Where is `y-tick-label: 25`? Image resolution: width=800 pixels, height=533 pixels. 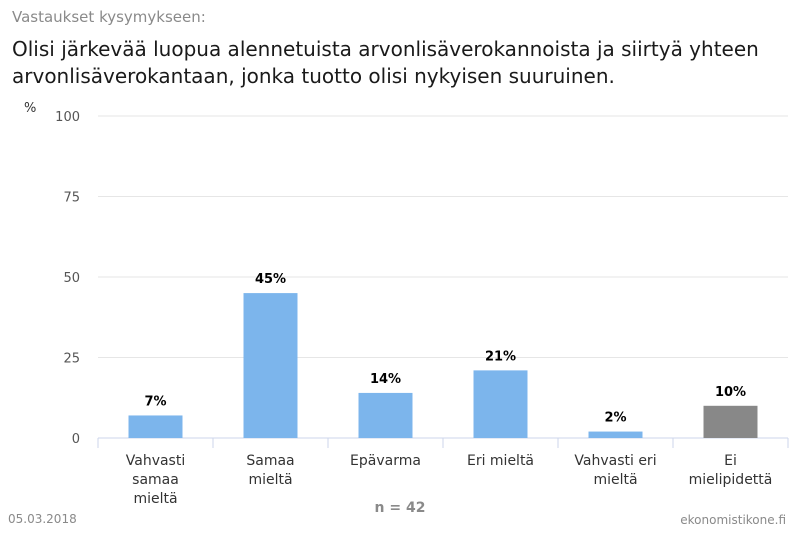 y-tick-label: 25 is located at coordinates (71, 359).